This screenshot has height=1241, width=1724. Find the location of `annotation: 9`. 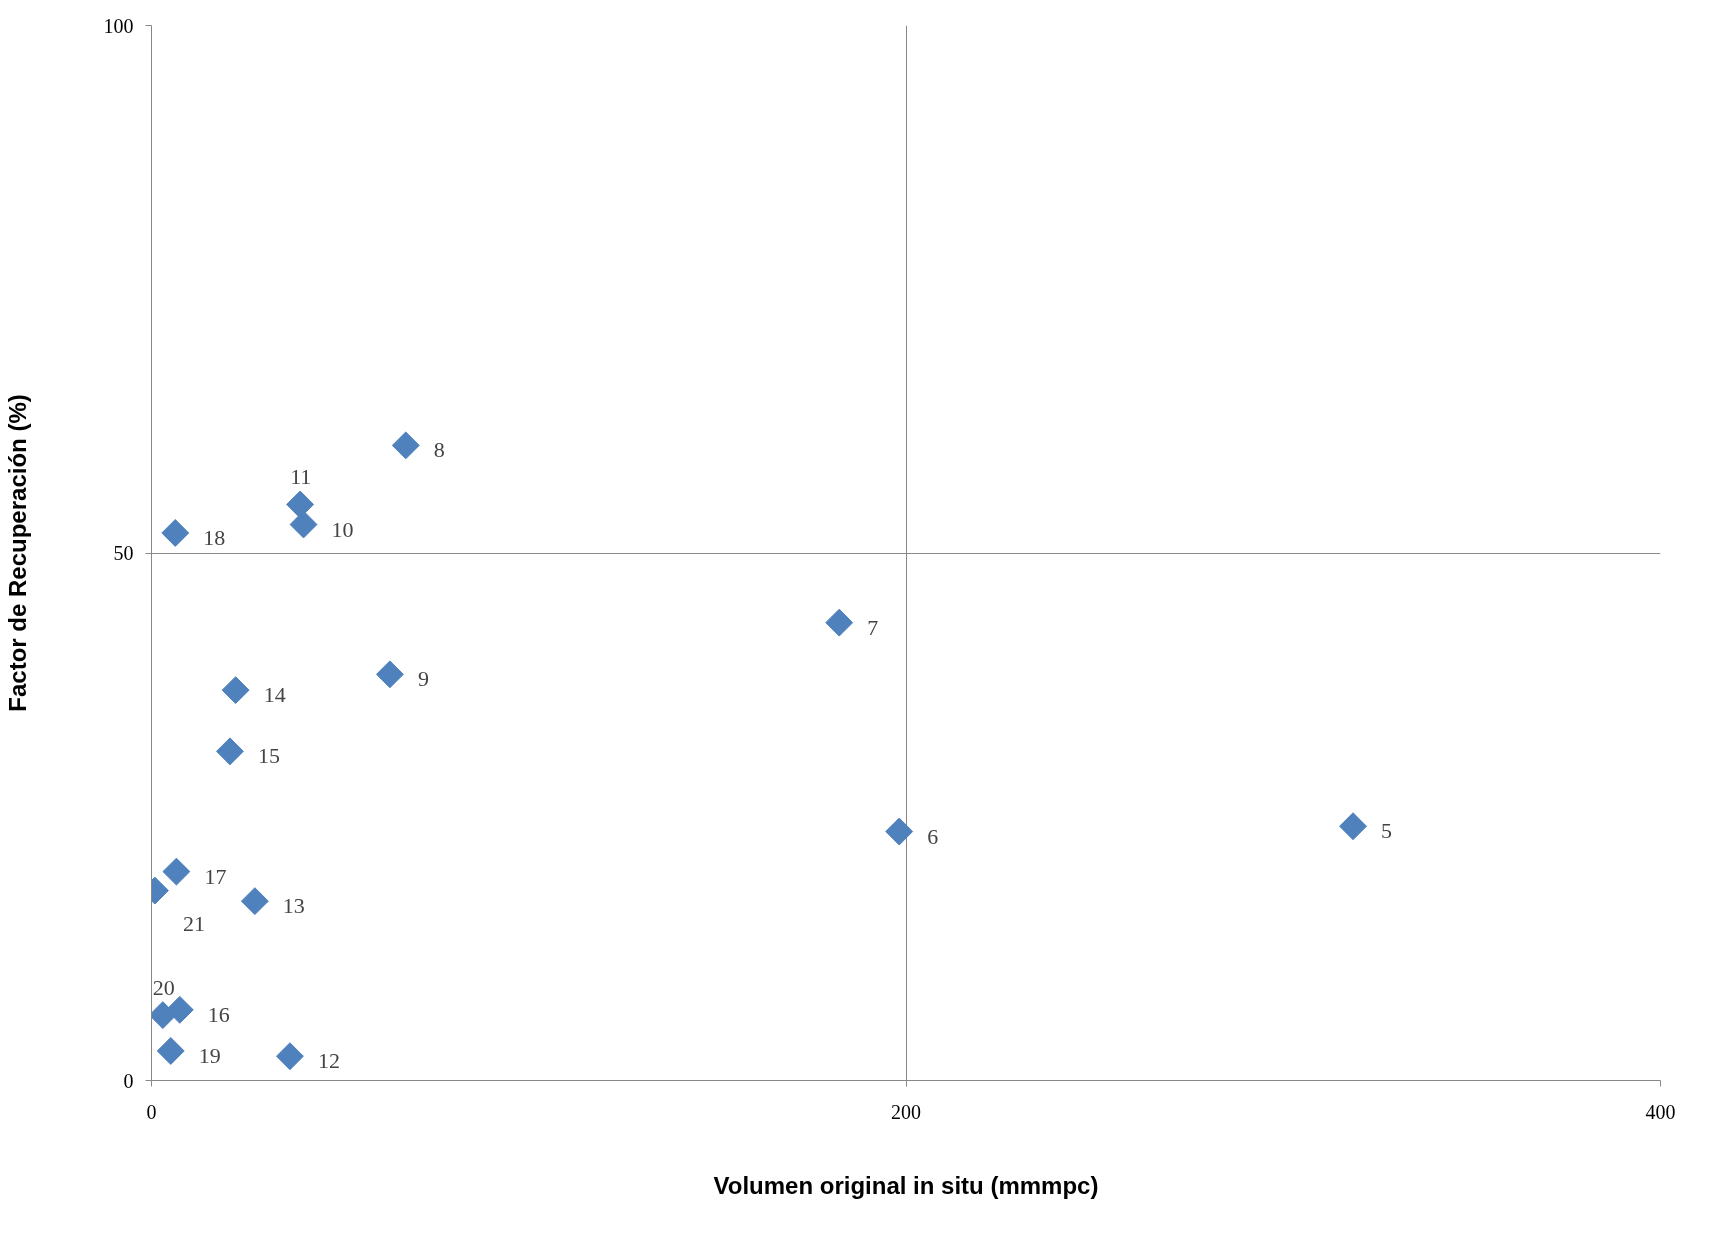

annotation: 9 is located at coordinates (423, 679).